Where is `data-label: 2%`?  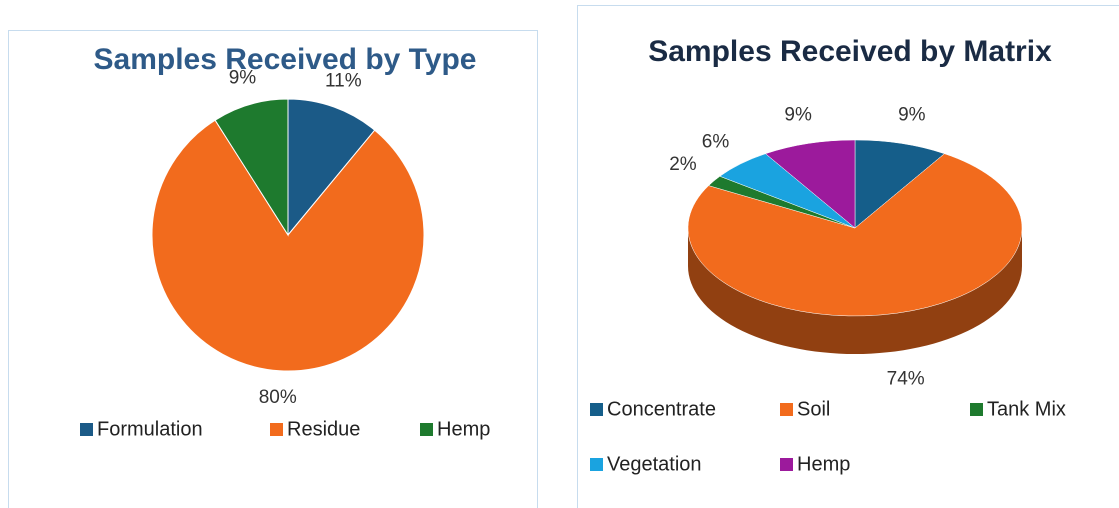
data-label: 2% is located at coordinates (683, 164).